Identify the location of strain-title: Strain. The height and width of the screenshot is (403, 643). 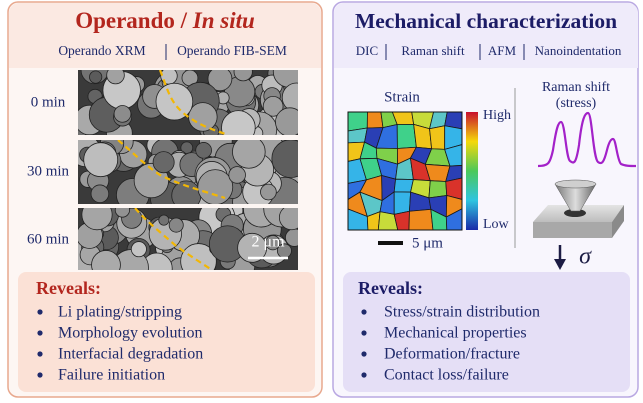
(402, 97).